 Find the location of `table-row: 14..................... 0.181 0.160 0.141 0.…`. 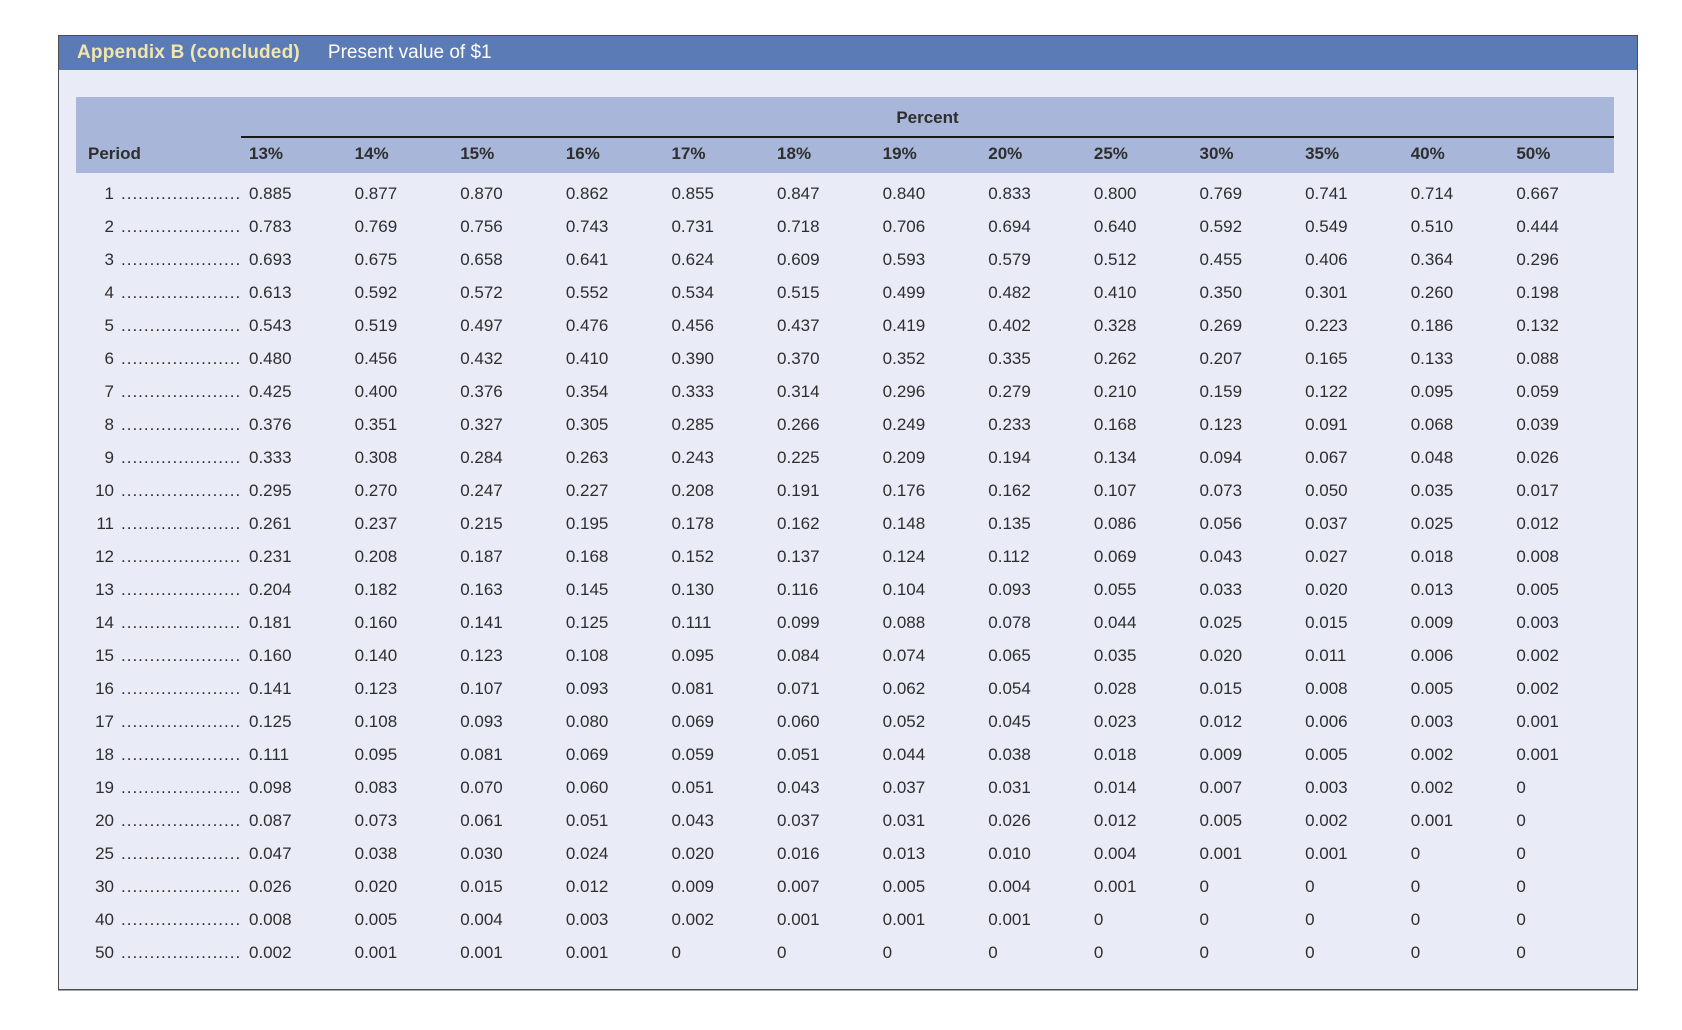

table-row: 14..................... 0.181 0.160 0.141 0.… is located at coordinates (845, 622).